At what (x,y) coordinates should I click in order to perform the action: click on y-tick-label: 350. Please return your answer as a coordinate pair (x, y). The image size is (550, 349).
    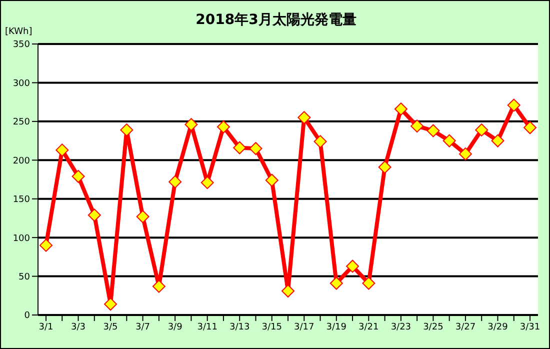
    Looking at the image, I should click on (21, 45).